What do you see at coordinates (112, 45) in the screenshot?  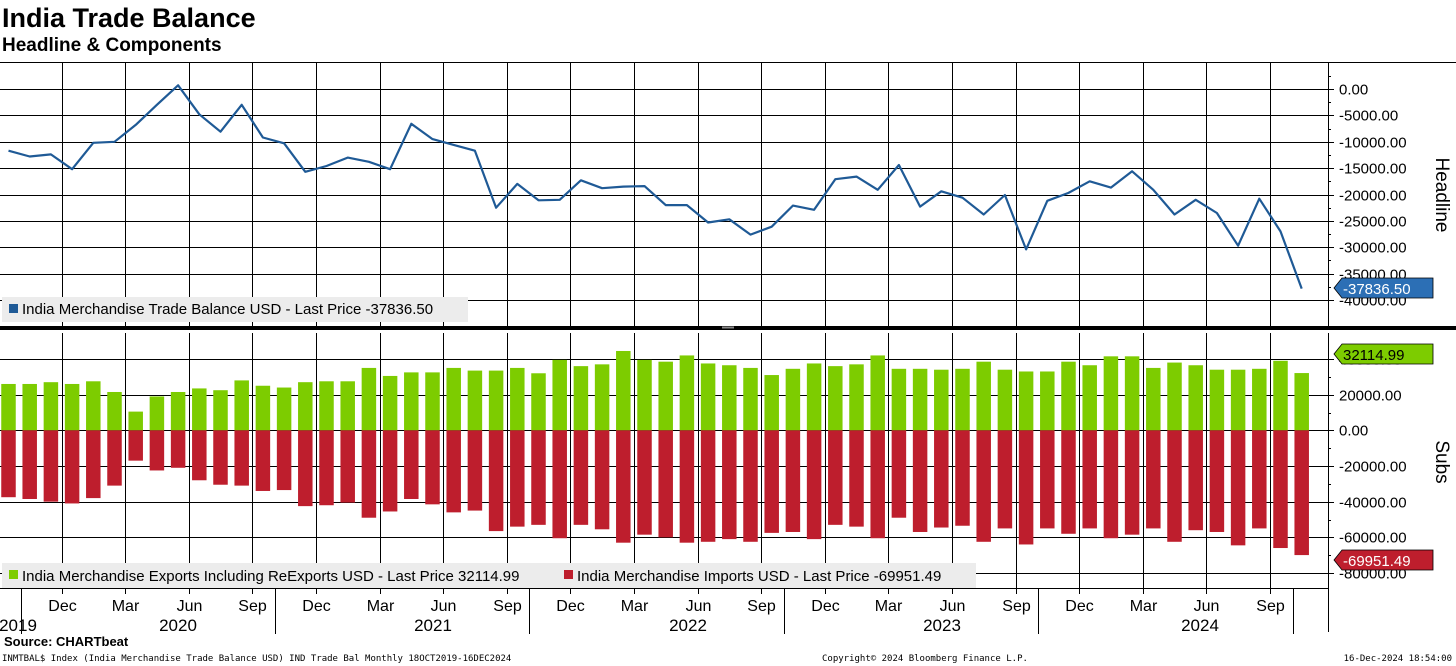 I see `chart-subtitle: Headline & Components` at bounding box center [112, 45].